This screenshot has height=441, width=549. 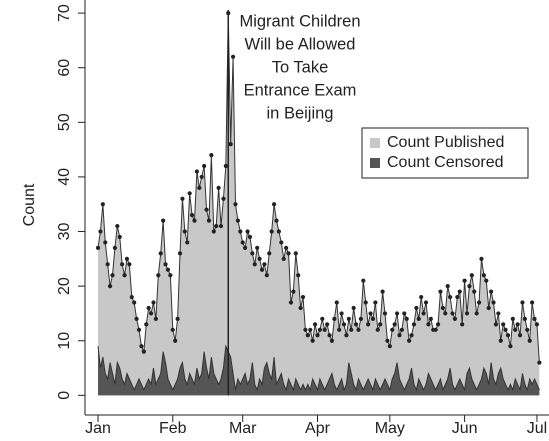 I want to click on y-tick-label: 70, so click(x=64, y=13).